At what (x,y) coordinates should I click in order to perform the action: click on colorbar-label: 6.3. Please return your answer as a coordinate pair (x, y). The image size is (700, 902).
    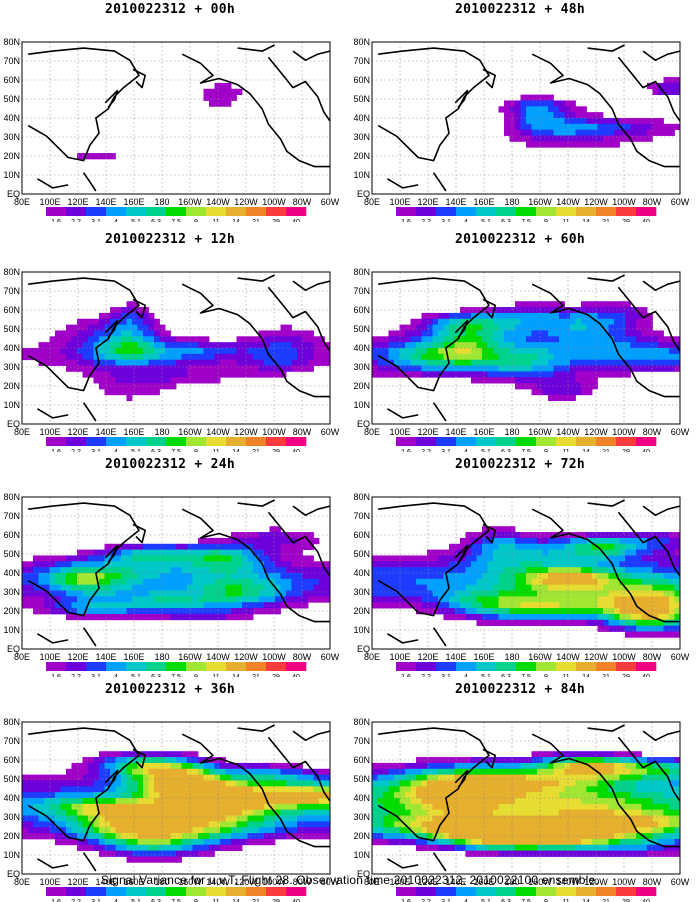
    Looking at the image, I should click on (506, 220).